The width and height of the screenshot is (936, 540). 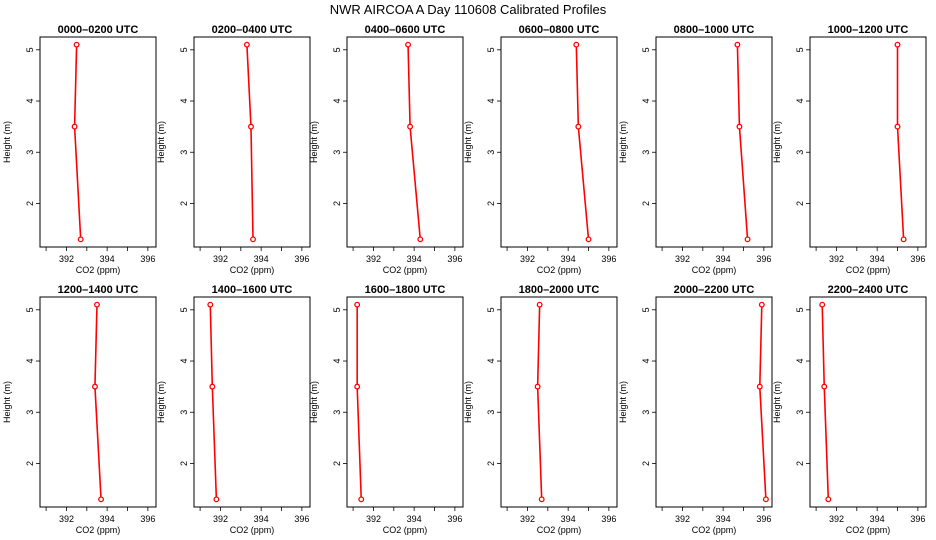 What do you see at coordinates (714, 30) in the screenshot?
I see `panel-title: 0800–1000 UTC` at bounding box center [714, 30].